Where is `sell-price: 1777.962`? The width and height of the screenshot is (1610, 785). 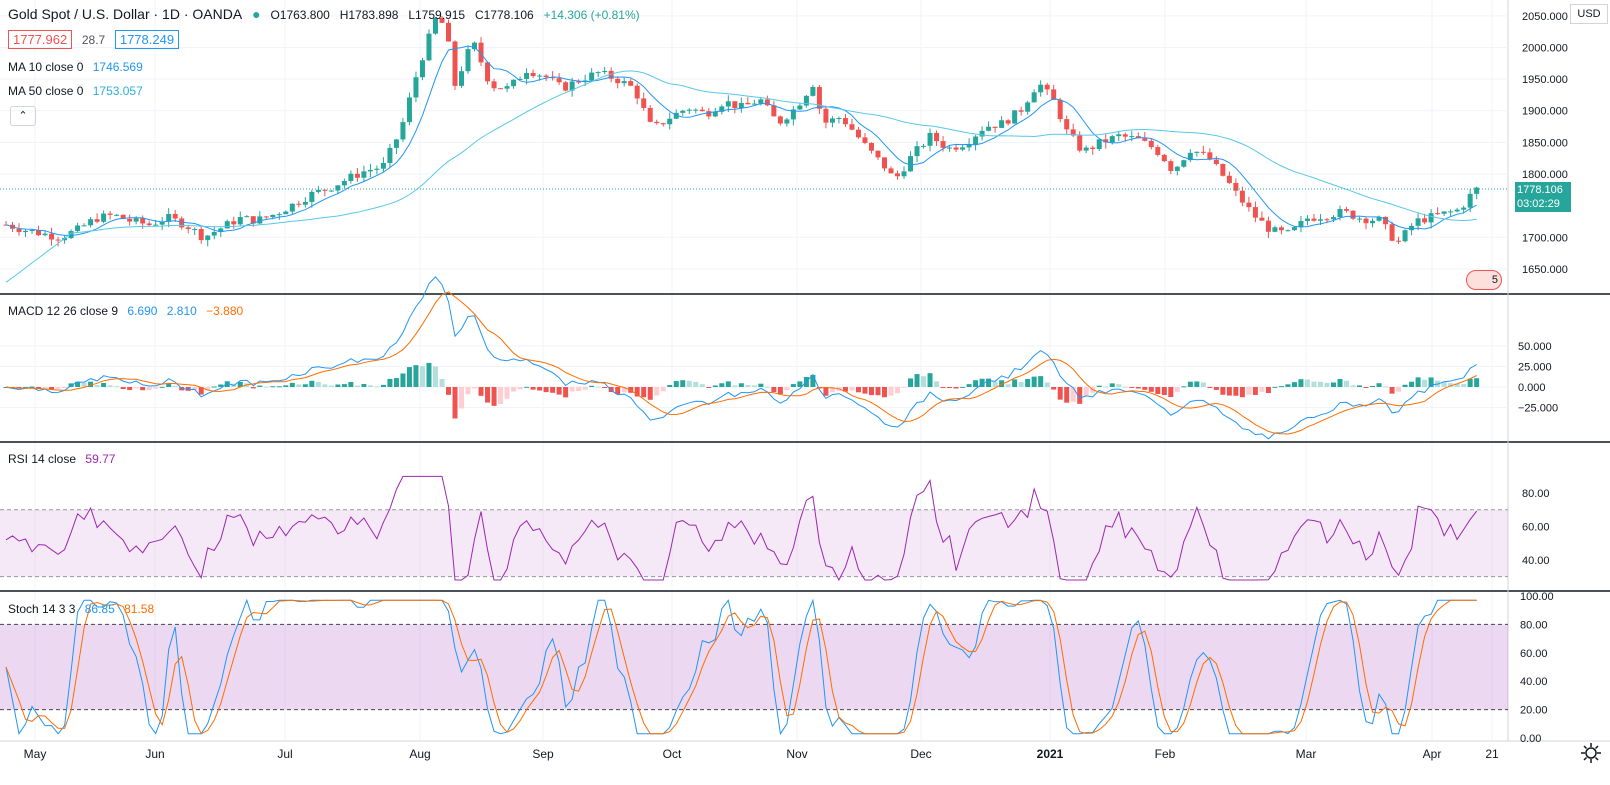
sell-price: 1777.962 is located at coordinates (40, 39).